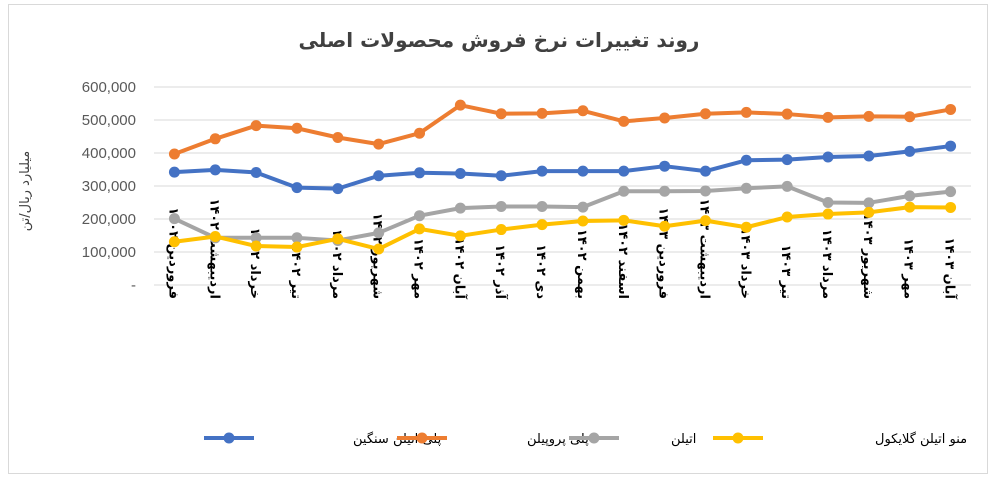 Image resolution: width=996 pixels, height=483 pixels. I want to click on chart-title: روند تغییرات نرخ فروش محصولات اصلی, so click(499, 40).